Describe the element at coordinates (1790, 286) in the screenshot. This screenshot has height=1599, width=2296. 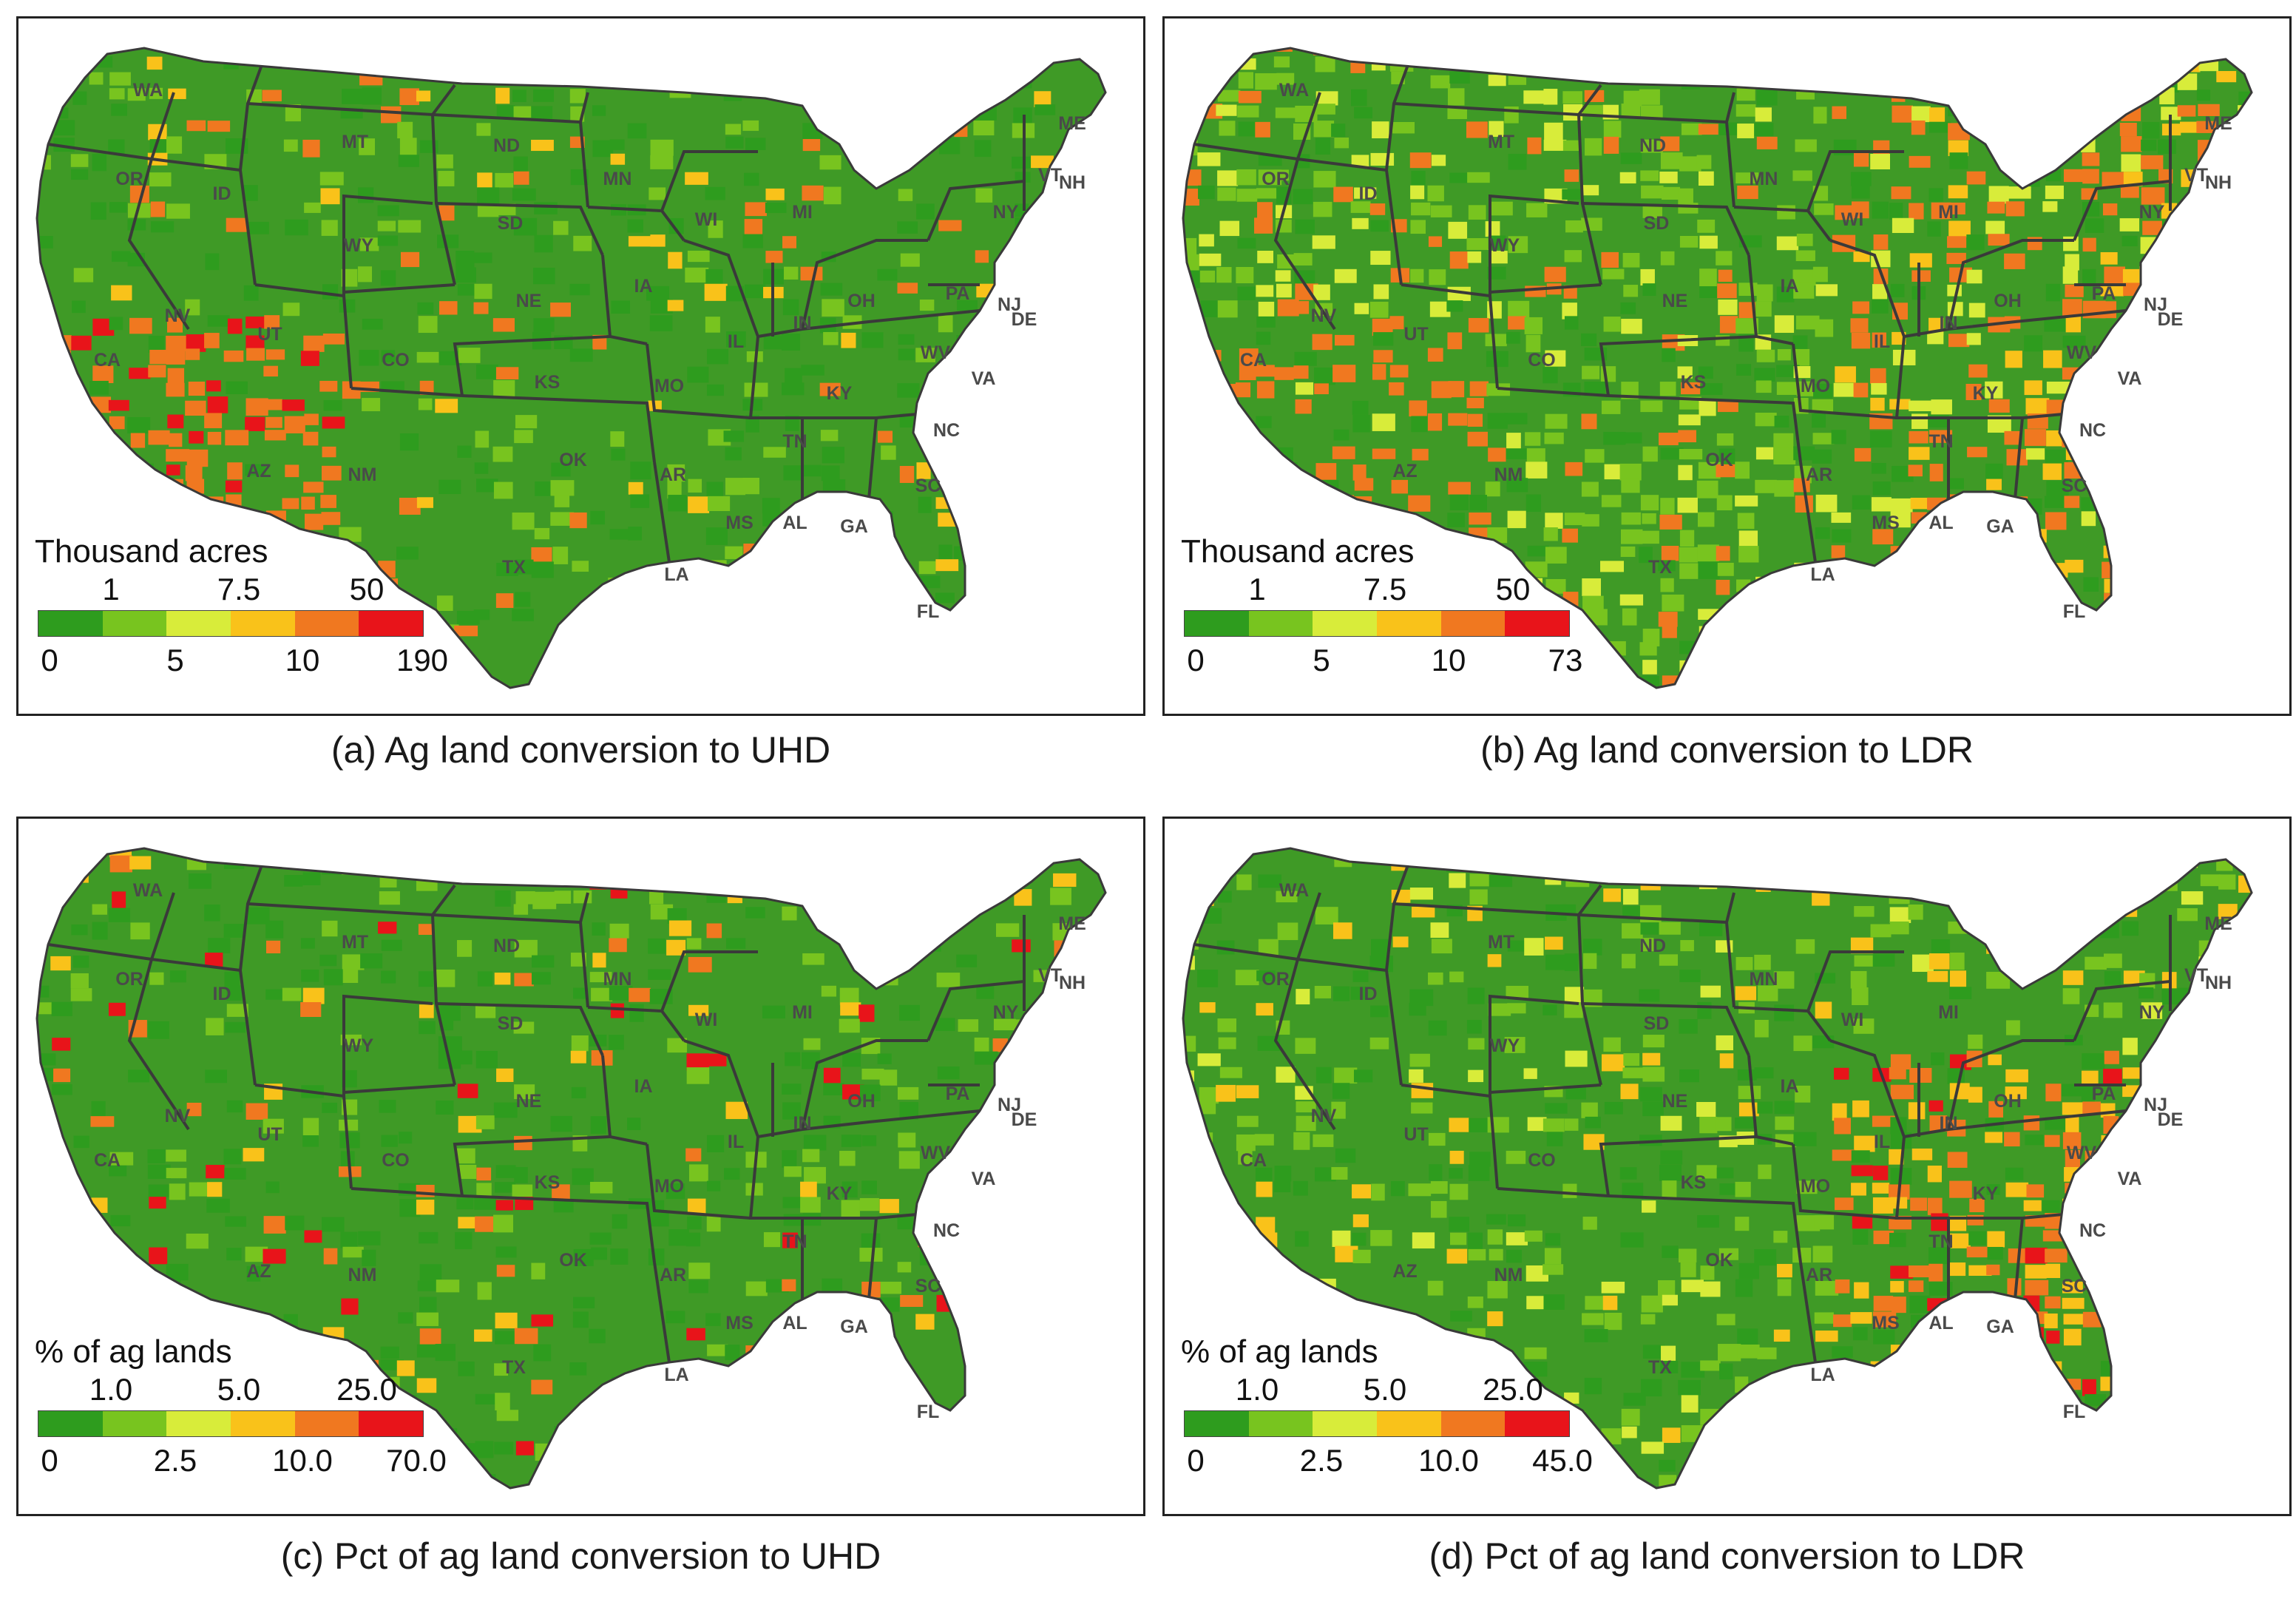
I see `state-label-ia: IA` at that location.